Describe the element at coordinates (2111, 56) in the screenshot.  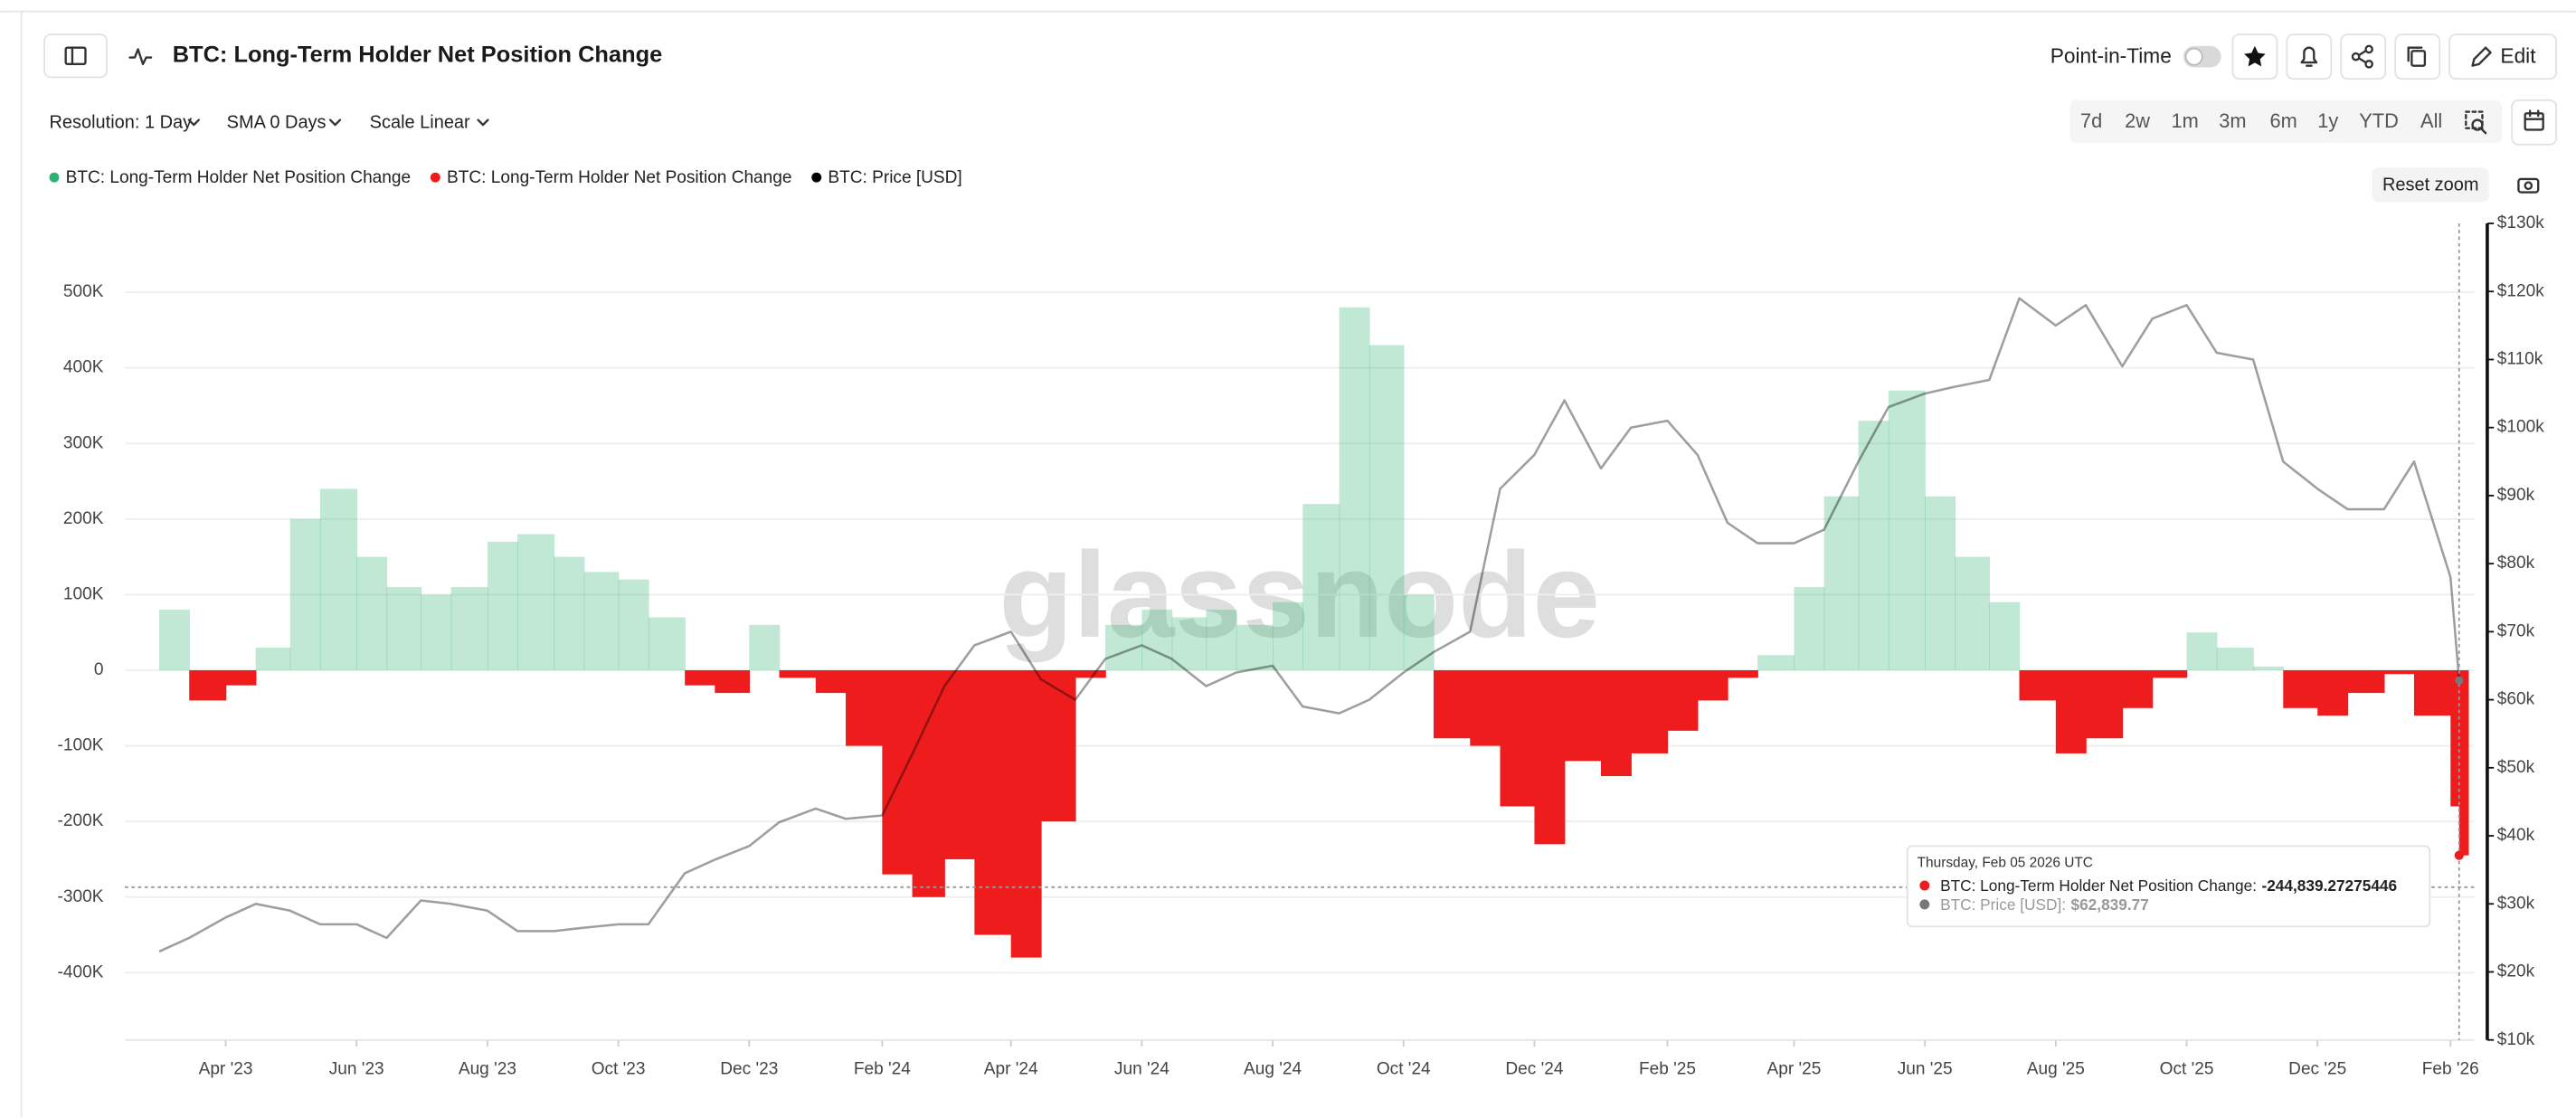
I see `point-in-time-label: Point-in-Time` at that location.